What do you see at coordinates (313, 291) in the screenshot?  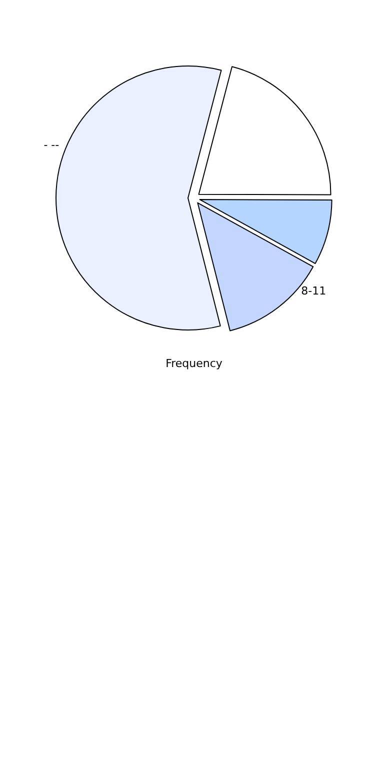 I see `slice-label: 8-11` at bounding box center [313, 291].